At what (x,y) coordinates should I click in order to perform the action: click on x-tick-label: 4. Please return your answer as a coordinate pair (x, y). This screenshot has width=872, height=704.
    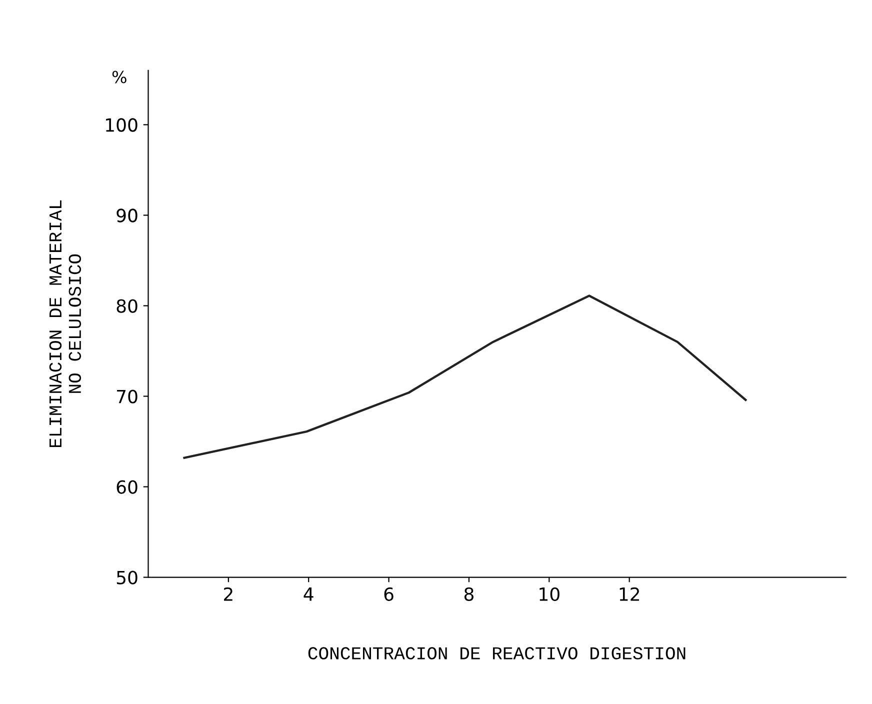
    Looking at the image, I should click on (309, 594).